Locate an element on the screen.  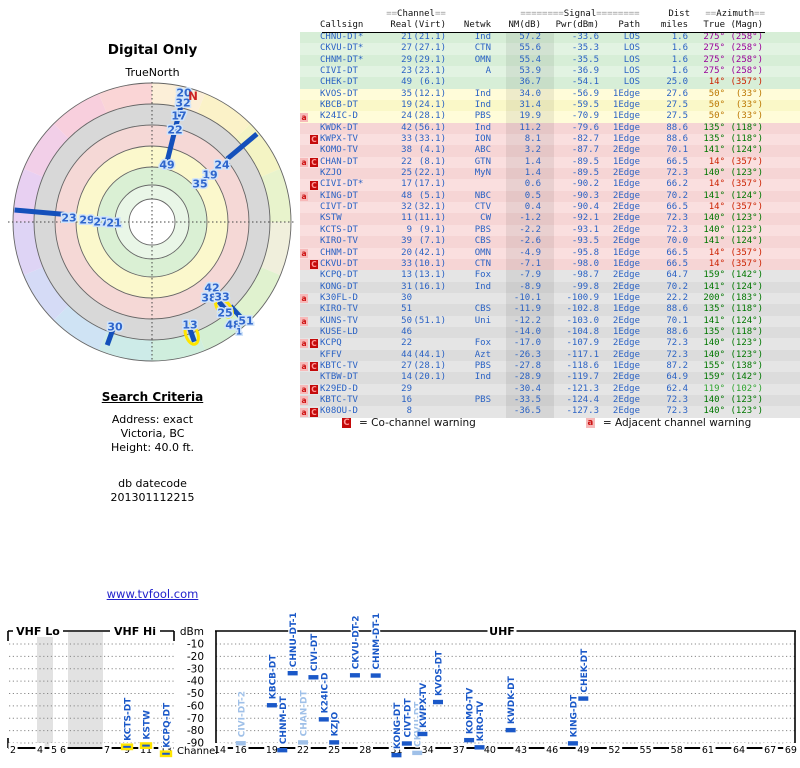
cell-real: 35 is located at coordinates (406, 93).